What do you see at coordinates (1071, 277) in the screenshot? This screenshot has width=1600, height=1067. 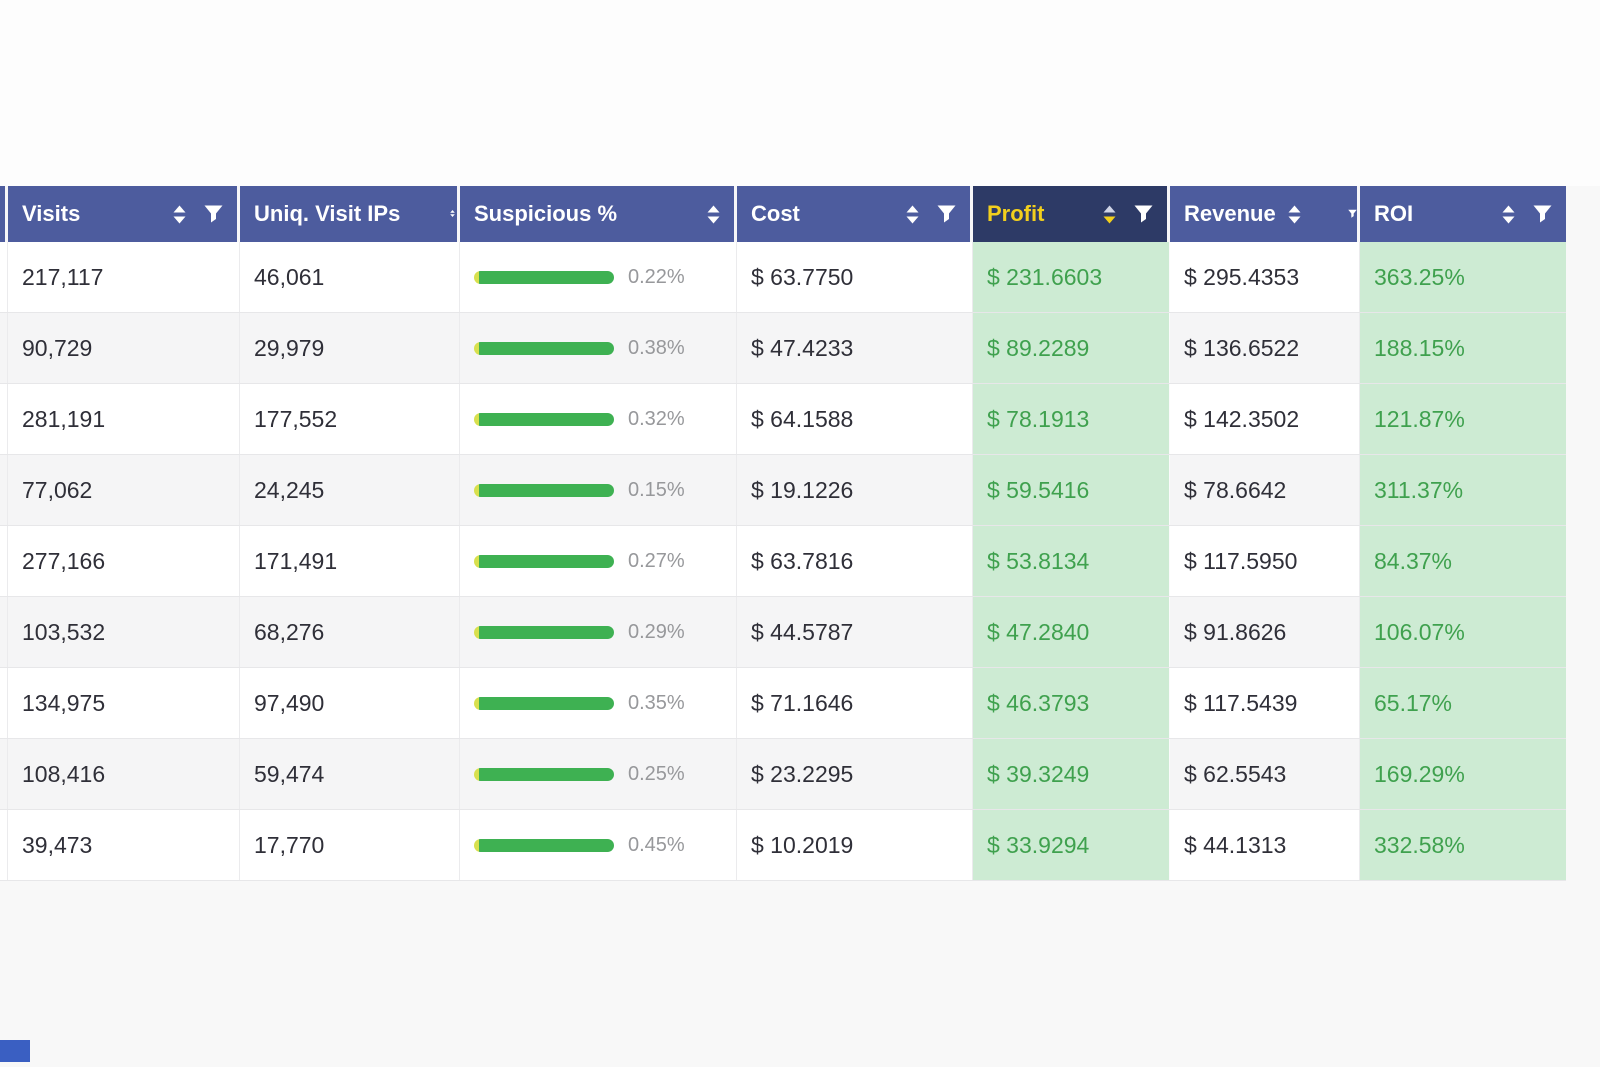 I see `cell-profit: $ 231.6603` at bounding box center [1071, 277].